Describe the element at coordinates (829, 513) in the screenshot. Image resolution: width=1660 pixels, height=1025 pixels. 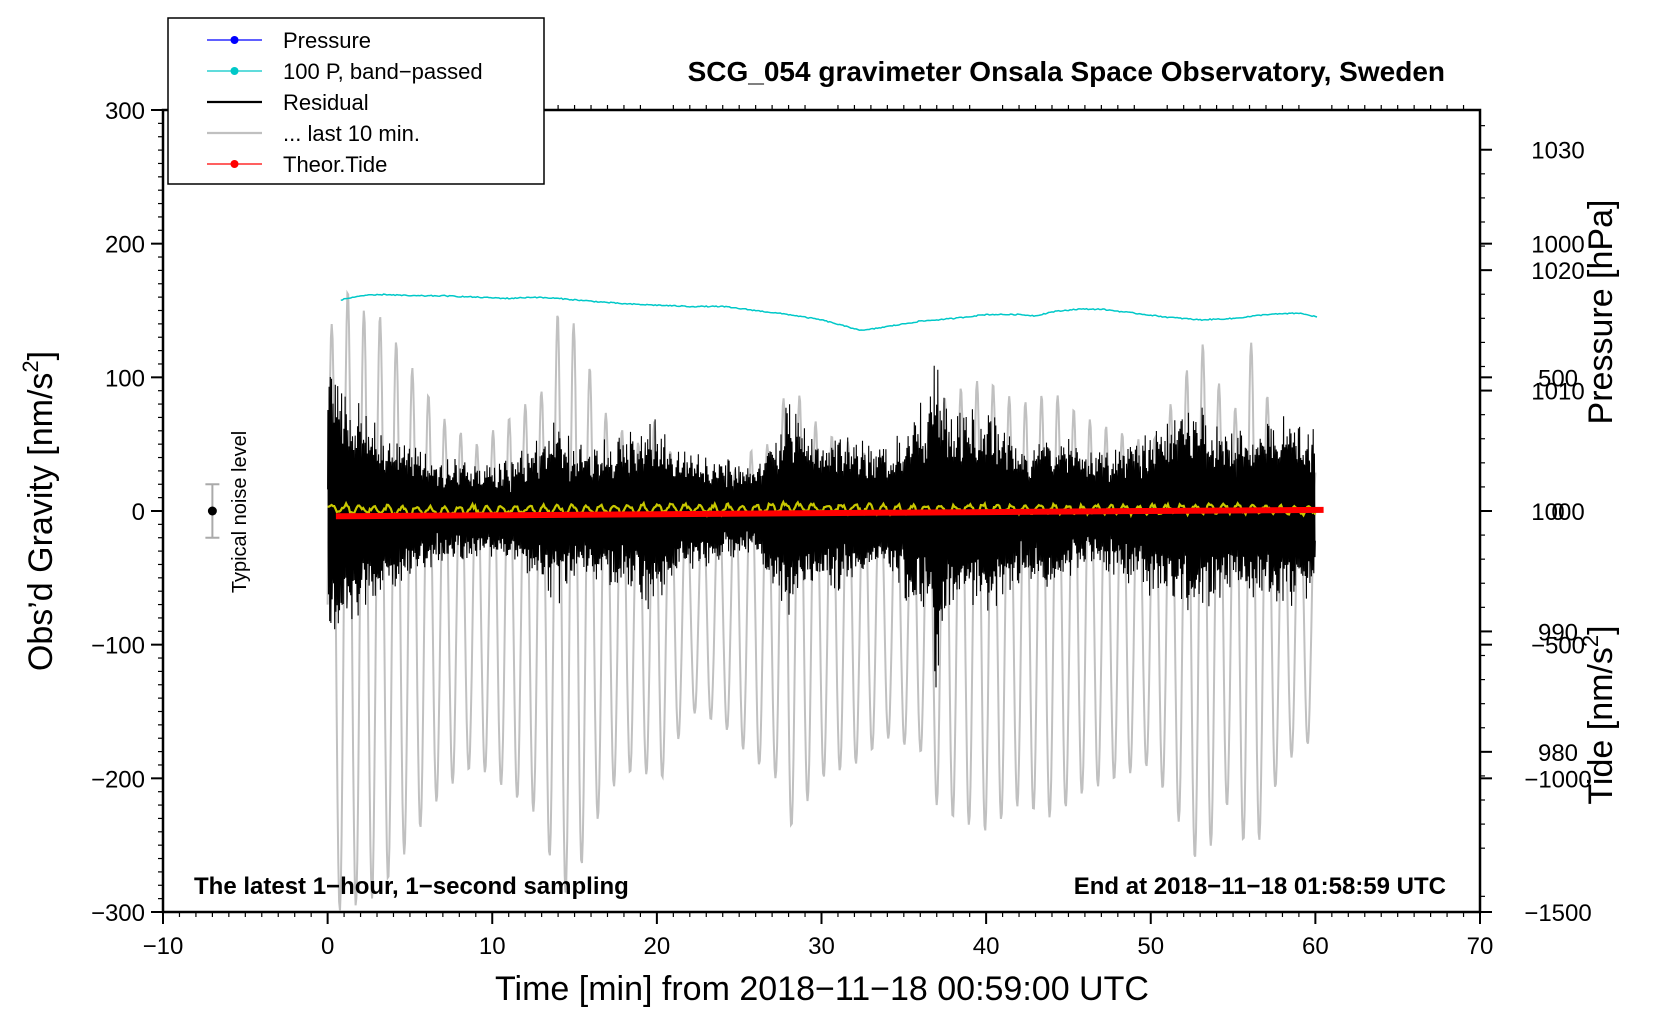
I see `series-theor-tide` at that location.